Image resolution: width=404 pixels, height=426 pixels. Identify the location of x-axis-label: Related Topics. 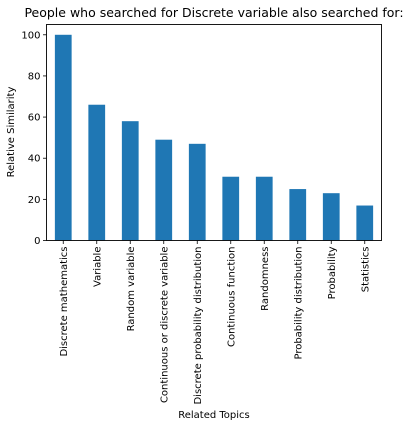
(214, 415).